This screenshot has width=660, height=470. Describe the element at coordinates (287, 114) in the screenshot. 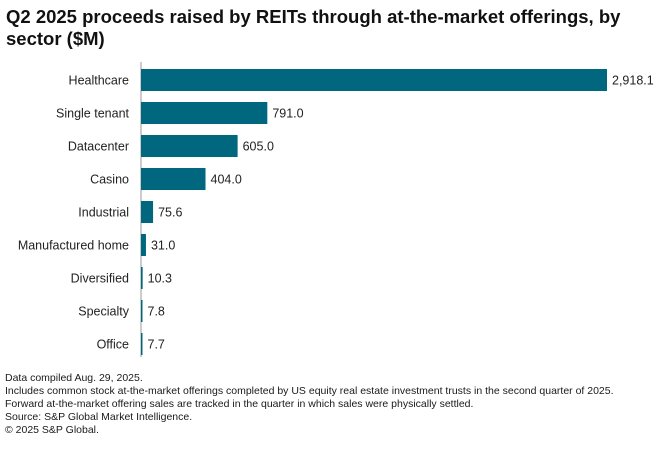

I see `value-label-single-tenant: 791.0` at that location.